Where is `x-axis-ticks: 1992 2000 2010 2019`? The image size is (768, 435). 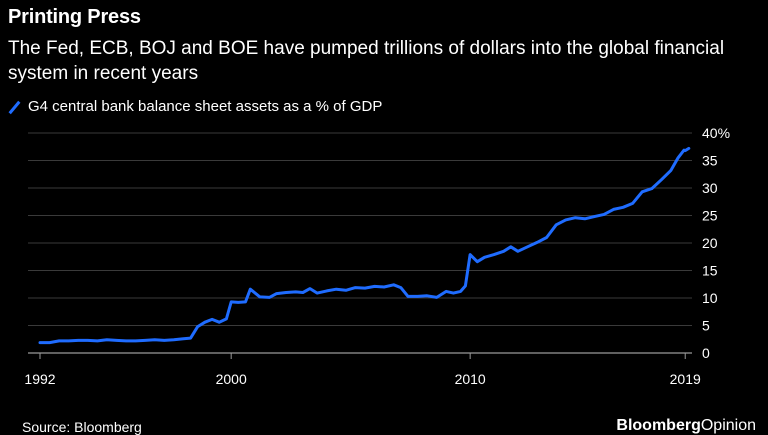
x-axis-ticks: 1992 2000 2010 2019 is located at coordinates (362, 370).